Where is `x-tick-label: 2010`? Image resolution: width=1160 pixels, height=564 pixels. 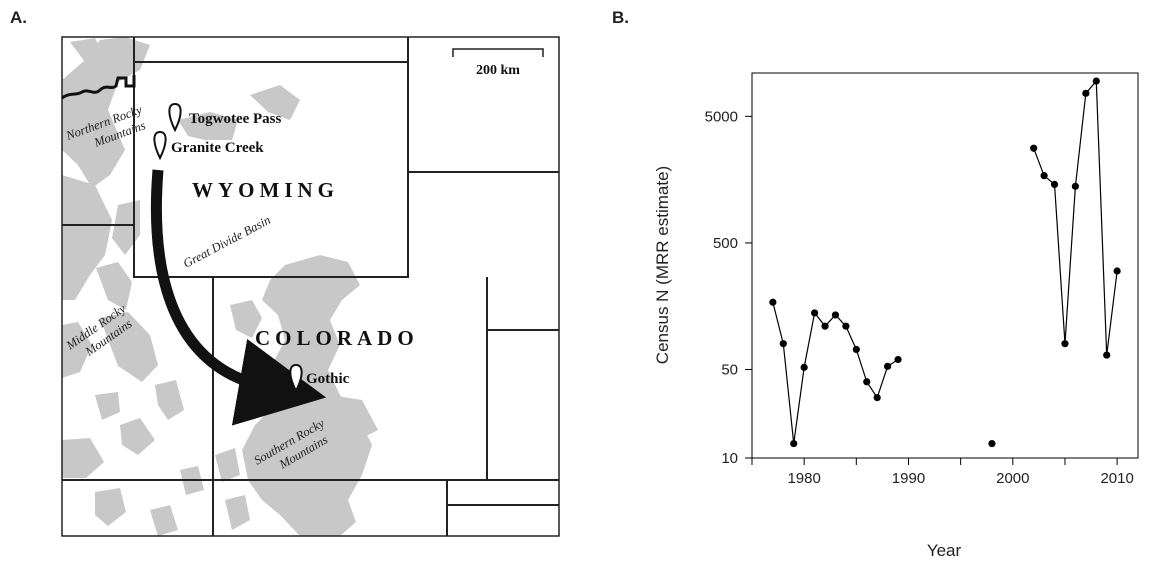
x-tick-label: 2010 is located at coordinates (1116, 478).